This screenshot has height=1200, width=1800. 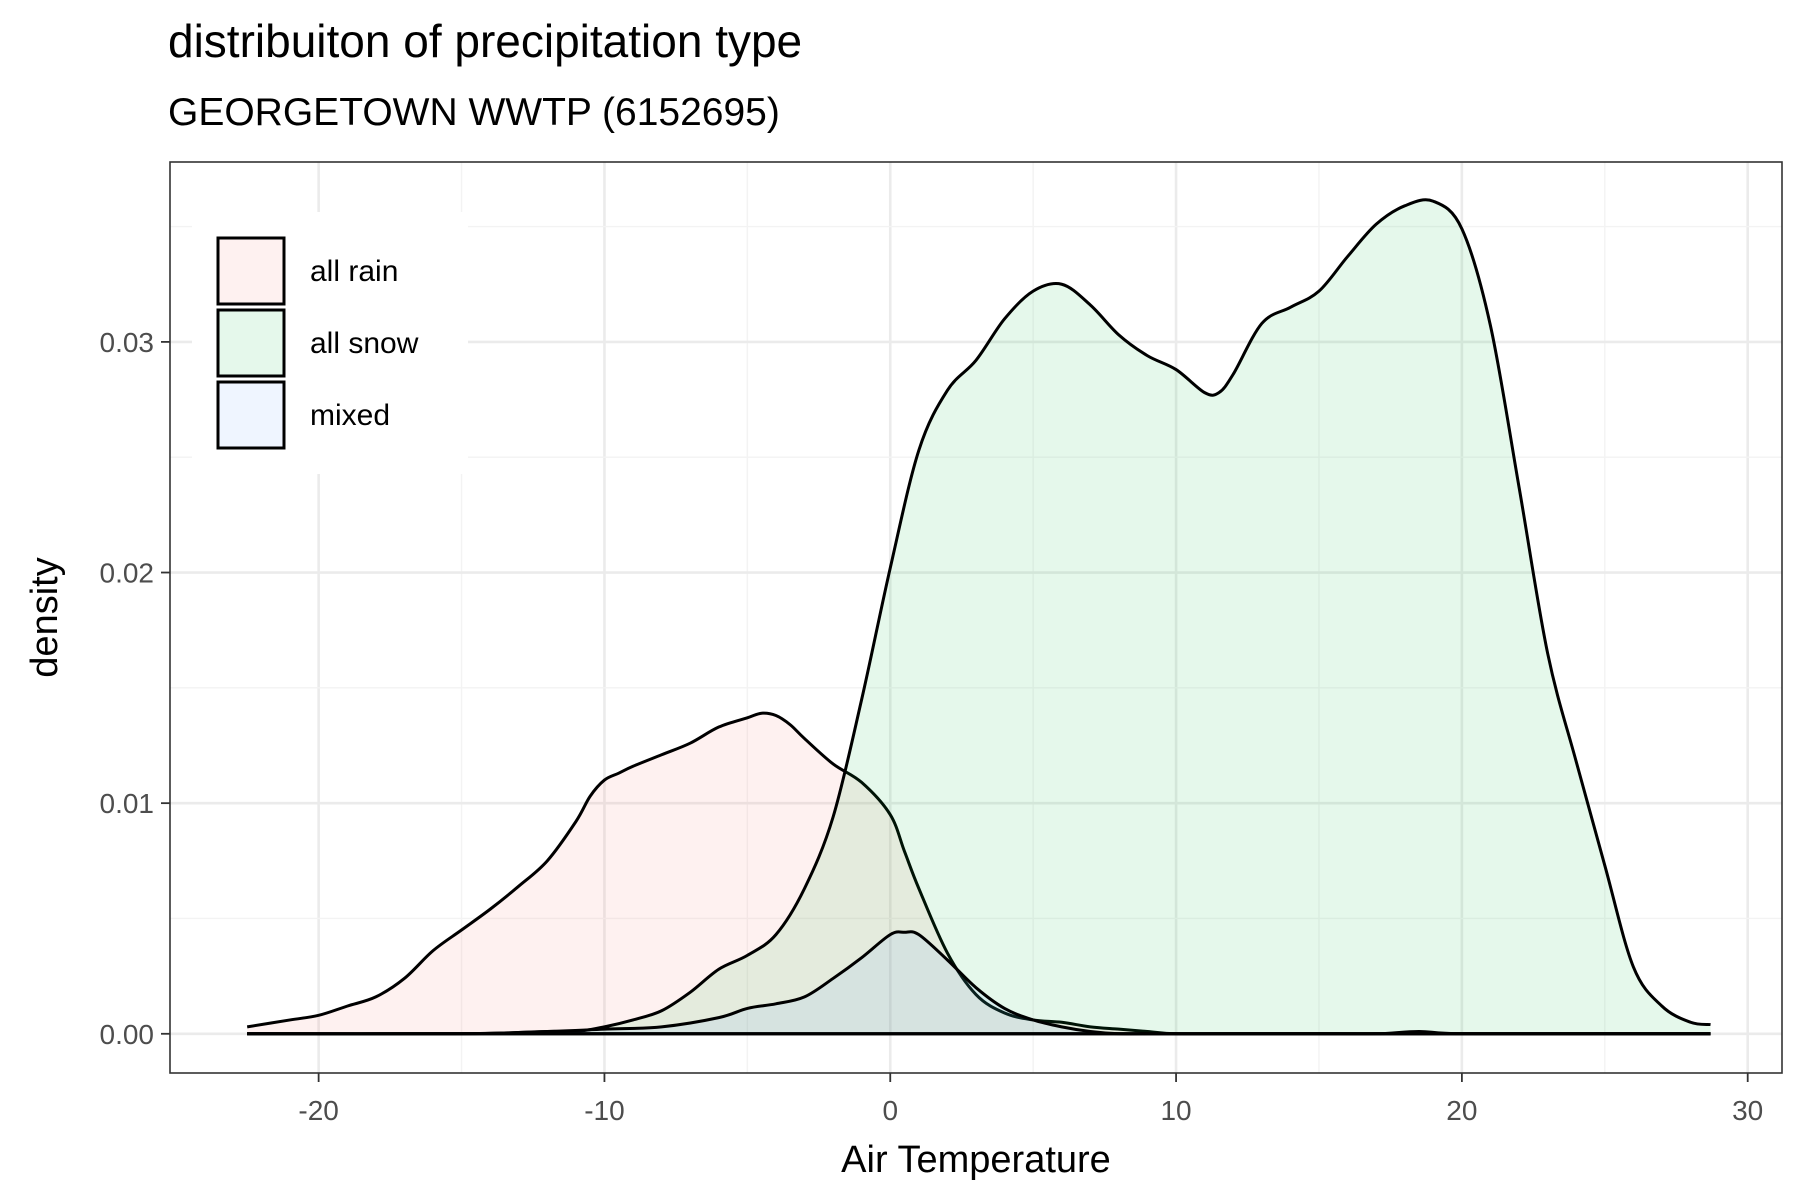 I want to click on y-tick-label: 0.00, so click(x=127, y=1034).